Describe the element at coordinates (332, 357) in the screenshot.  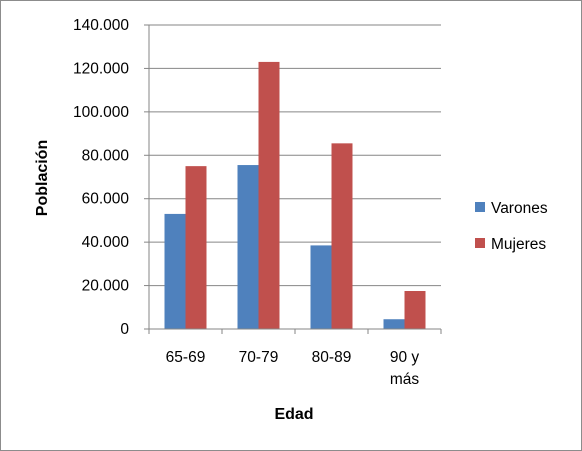
I see `x-tick-label: 80-89` at that location.